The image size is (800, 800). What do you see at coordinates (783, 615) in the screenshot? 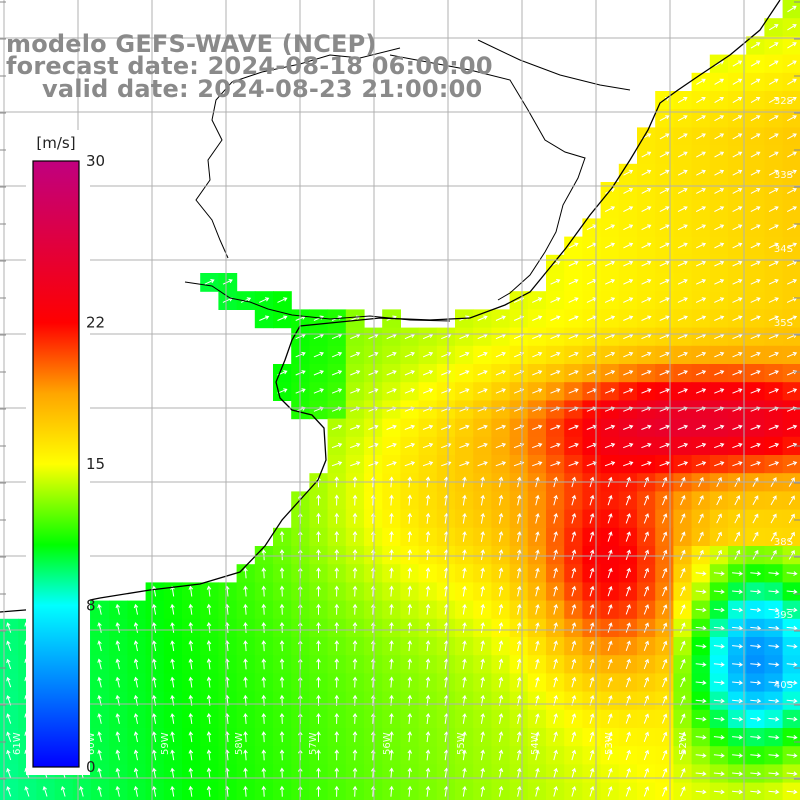
I see `latitude-label: 39S` at bounding box center [783, 615].